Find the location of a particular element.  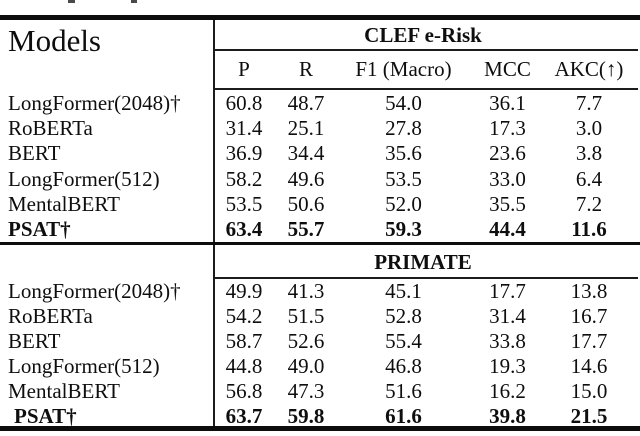

rule-under-column-headers is located at coordinates (426, 89).